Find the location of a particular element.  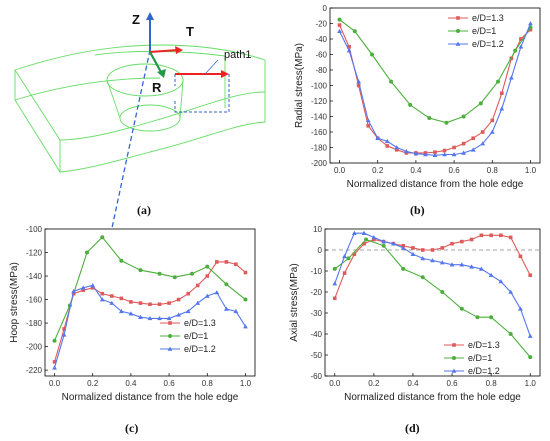

y-tick-label: -140 is located at coordinates (319, 117).